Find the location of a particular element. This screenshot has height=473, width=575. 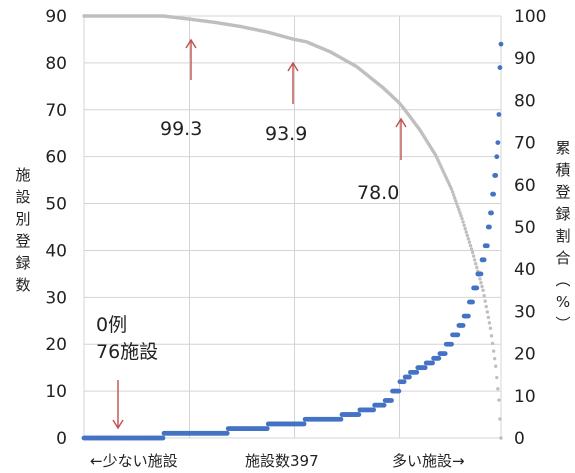

x-label-left: ←少ない施設 is located at coordinates (134, 461).